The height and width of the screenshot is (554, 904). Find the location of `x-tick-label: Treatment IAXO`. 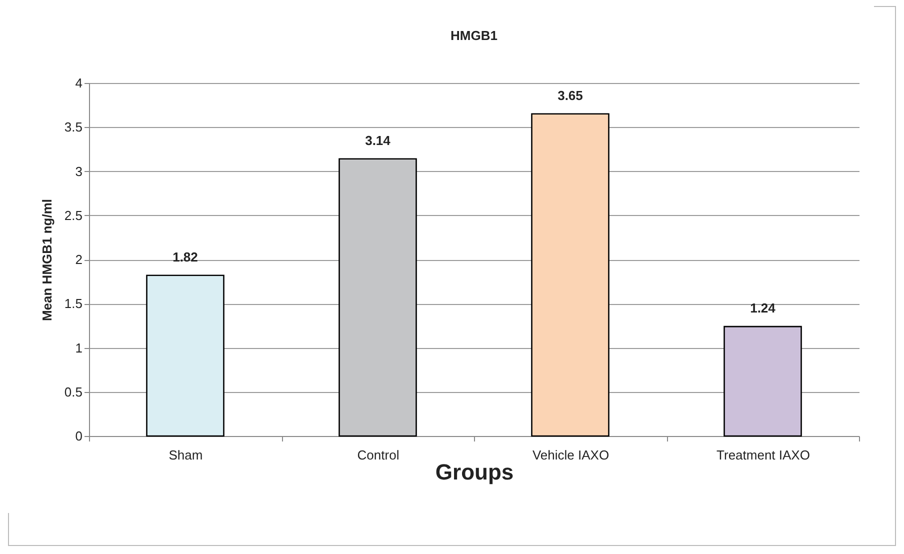

x-tick-label: Treatment IAXO is located at coordinates (763, 455).